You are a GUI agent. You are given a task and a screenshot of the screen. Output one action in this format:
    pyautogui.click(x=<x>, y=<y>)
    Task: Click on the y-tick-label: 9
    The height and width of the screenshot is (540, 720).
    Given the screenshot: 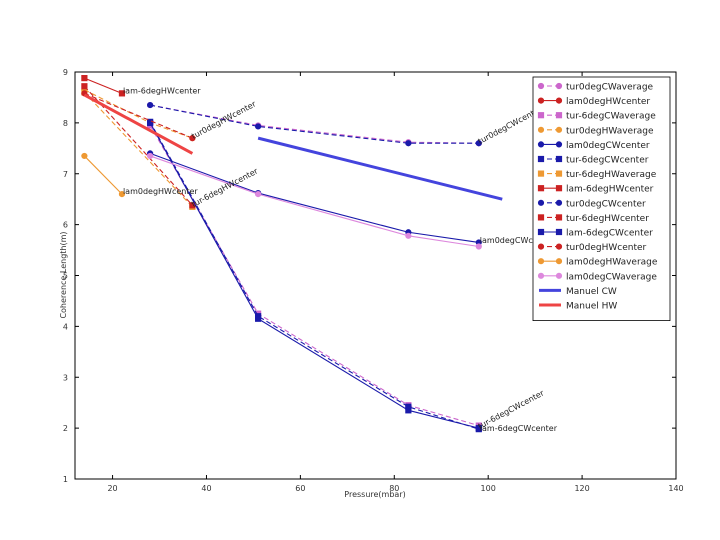 What is the action you would take?
    pyautogui.click(x=65, y=72)
    